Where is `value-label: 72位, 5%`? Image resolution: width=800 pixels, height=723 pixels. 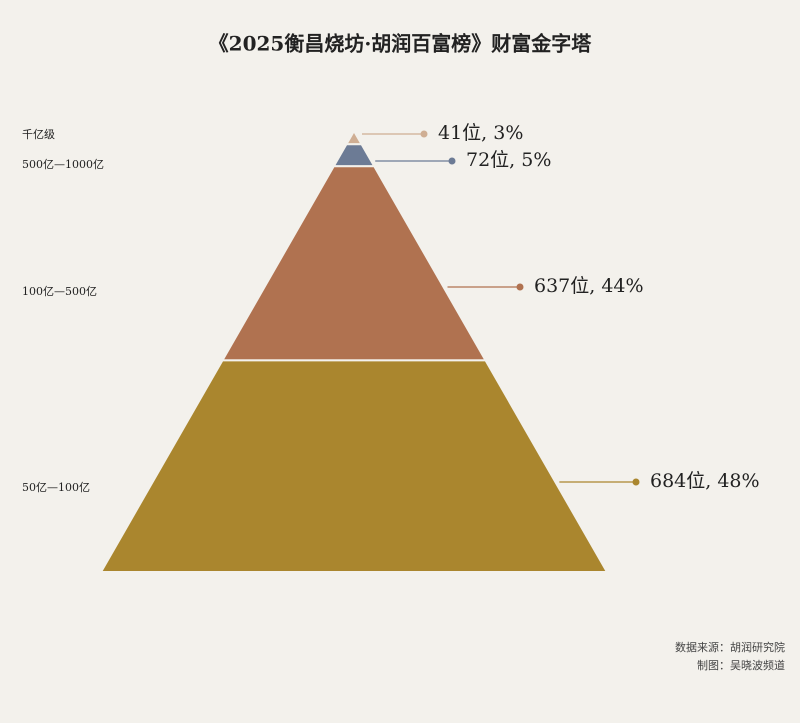
value-label: 72位, 5% is located at coordinates (508, 160).